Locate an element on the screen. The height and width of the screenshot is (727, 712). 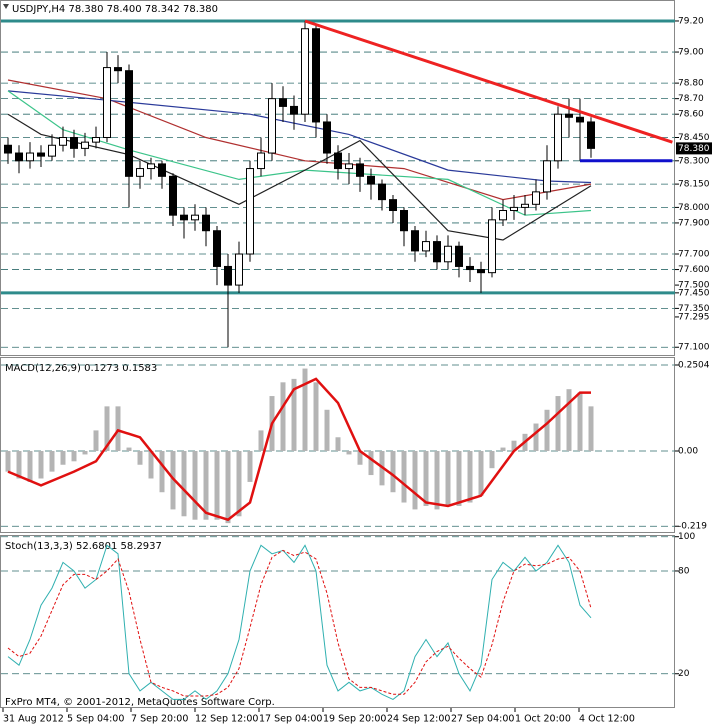
y-tick-label: 0.00 is located at coordinates (688, 452).